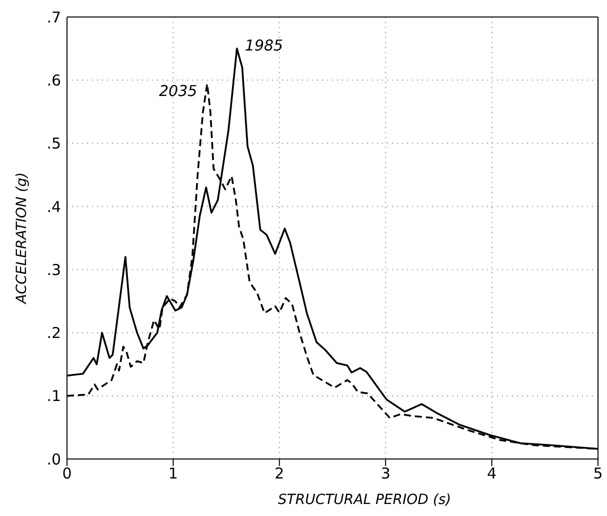 This screenshot has height=516, width=607. Describe the element at coordinates (22, 238) in the screenshot. I see `y-axis-title: ACCELERATION (g)` at that location.